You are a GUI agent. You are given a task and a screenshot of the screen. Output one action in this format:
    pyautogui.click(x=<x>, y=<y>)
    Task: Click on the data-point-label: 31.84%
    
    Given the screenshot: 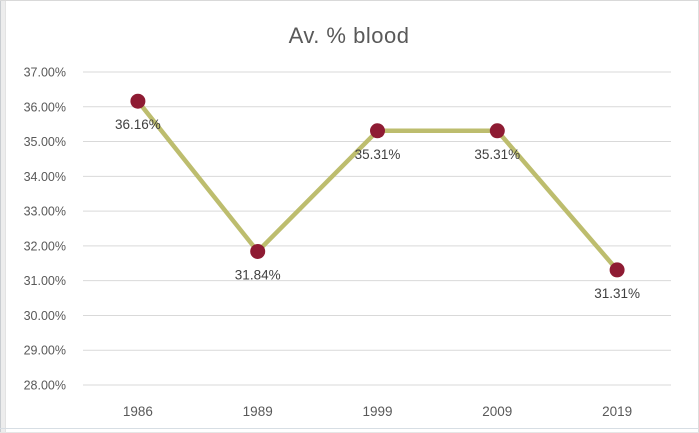 What is the action you would take?
    pyautogui.click(x=258, y=274)
    